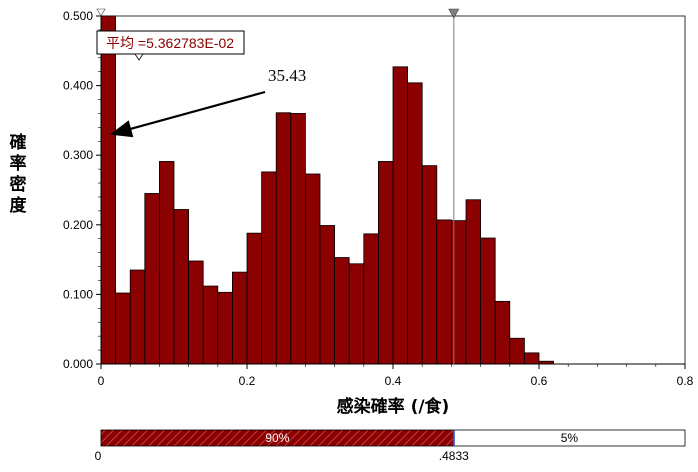  I want to click on left-handle-icon, so click(101, 12).